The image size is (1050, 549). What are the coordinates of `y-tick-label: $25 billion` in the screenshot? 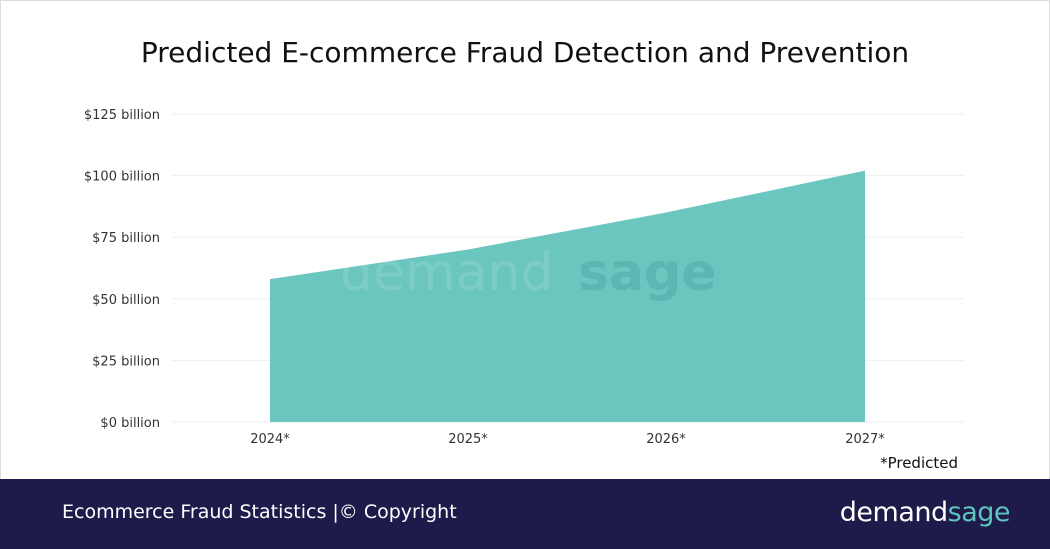 It's located at (126, 361).